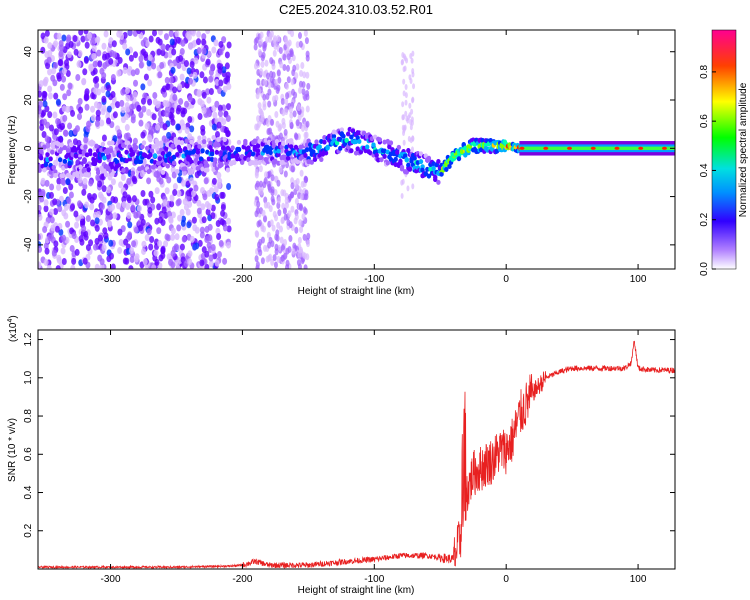  What do you see at coordinates (13, 328) in the screenshot?
I see `svg-text: (x104)` at bounding box center [13, 328].